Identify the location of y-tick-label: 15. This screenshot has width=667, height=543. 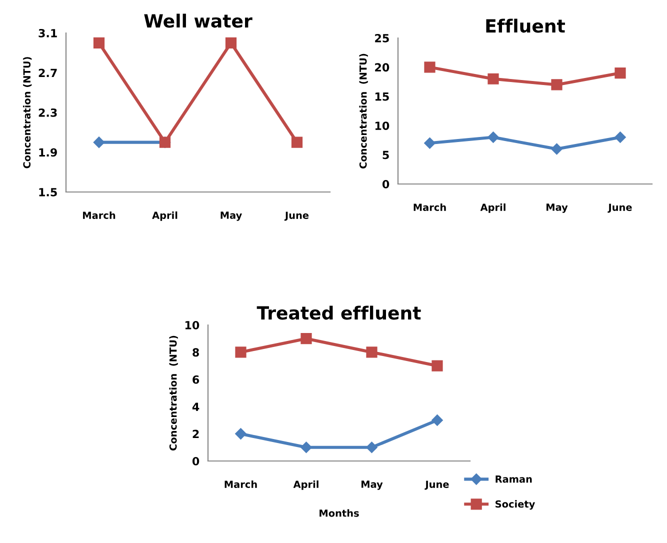
(382, 96).